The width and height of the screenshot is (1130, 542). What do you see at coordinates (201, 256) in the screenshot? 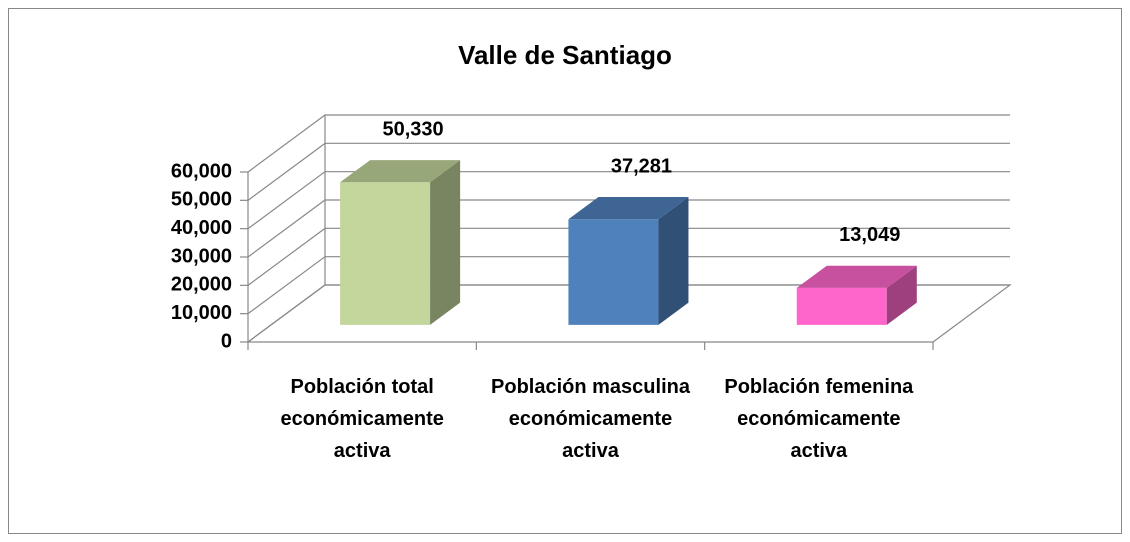
I see `y-tick-label: 30,000` at bounding box center [201, 256].